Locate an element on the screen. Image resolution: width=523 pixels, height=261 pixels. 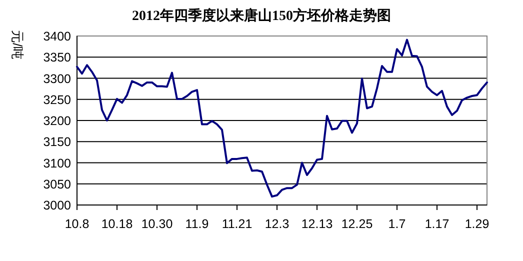
x-tick-label: 1.29 is located at coordinates (477, 224).